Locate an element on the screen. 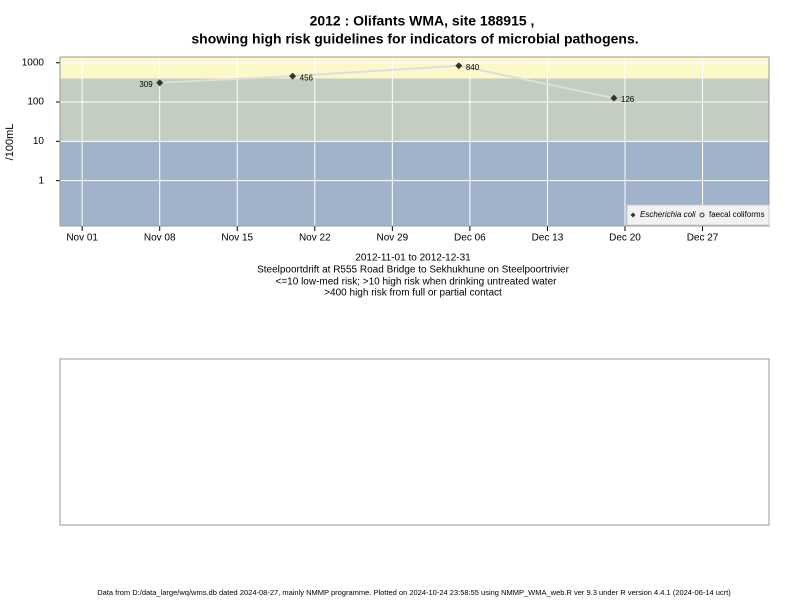 The image size is (800, 600). y-tick-label: 10 is located at coordinates (39, 141).